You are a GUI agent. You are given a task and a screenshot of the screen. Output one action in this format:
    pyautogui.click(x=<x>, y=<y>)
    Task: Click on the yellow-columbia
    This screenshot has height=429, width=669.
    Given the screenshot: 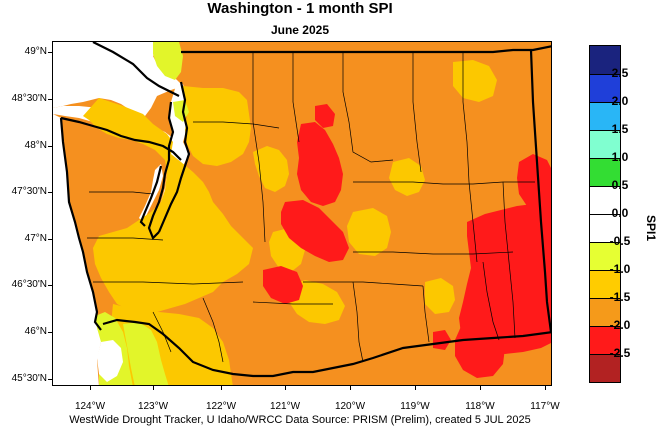 What is the action you would take?
    pyautogui.click(x=407, y=177)
    